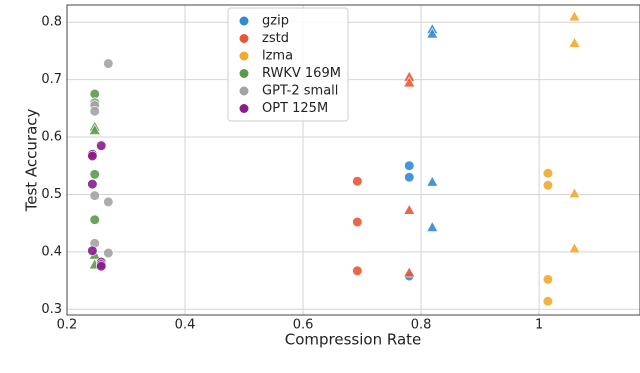  Describe the element at coordinates (275, 38) in the screenshot. I see `legend-label: zstd` at that location.